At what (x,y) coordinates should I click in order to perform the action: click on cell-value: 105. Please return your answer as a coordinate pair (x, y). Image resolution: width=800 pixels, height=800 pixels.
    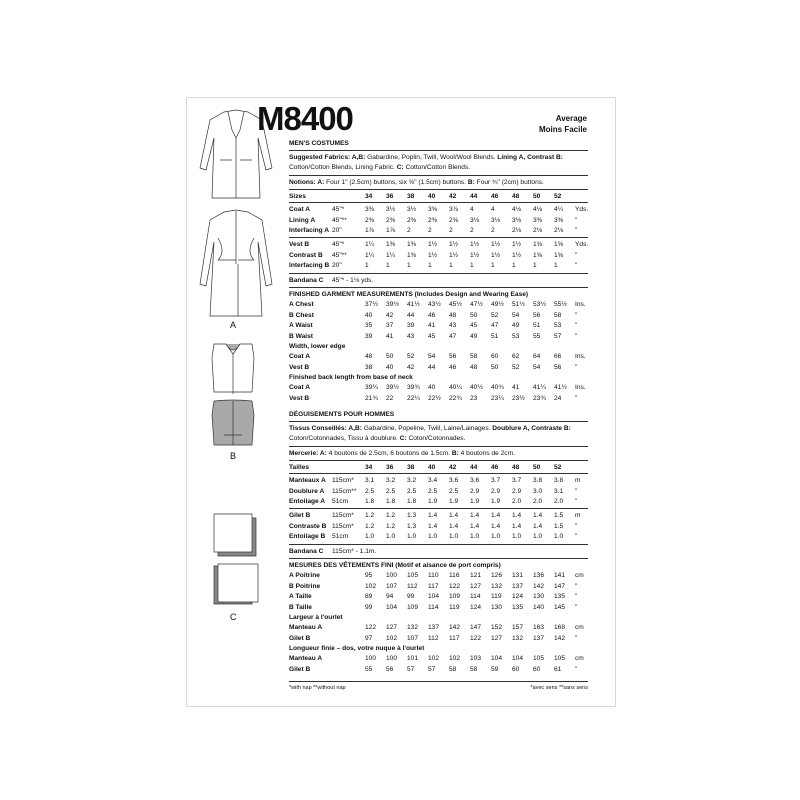
    Looking at the image, I should click on (560, 659).